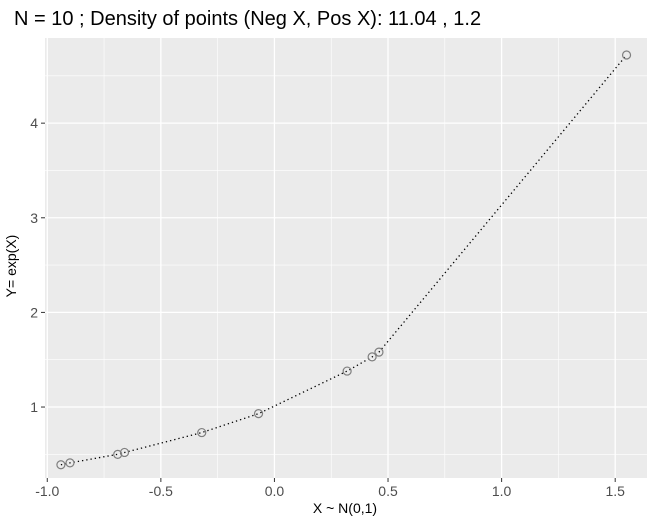  Describe the element at coordinates (11, 266) in the screenshot. I see `y-axis-label: Y= exp(X)` at that location.